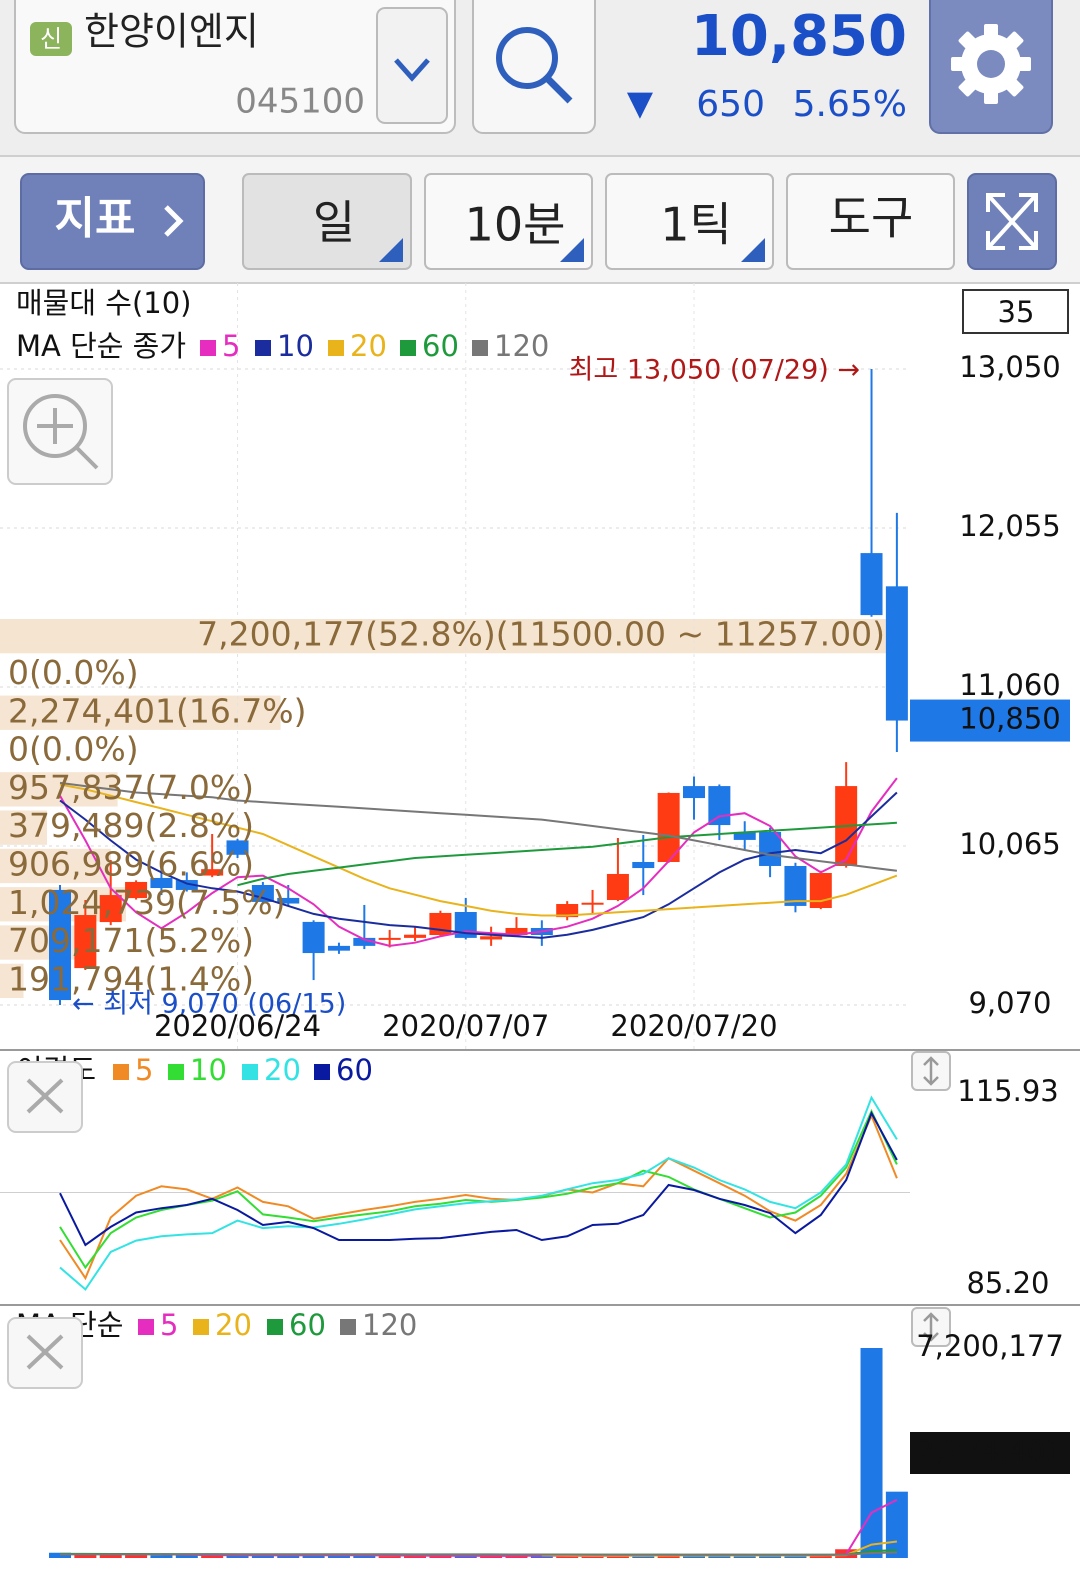 The width and height of the screenshot is (1080, 1582). Describe the element at coordinates (990, 1451) in the screenshot. I see `current-volume-label: 2,274,401` at that location.